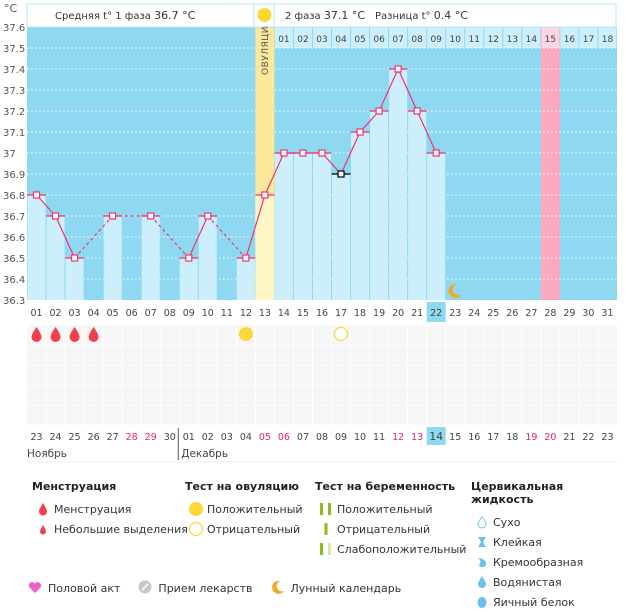  I want to click on dry-icon, so click(482, 522).